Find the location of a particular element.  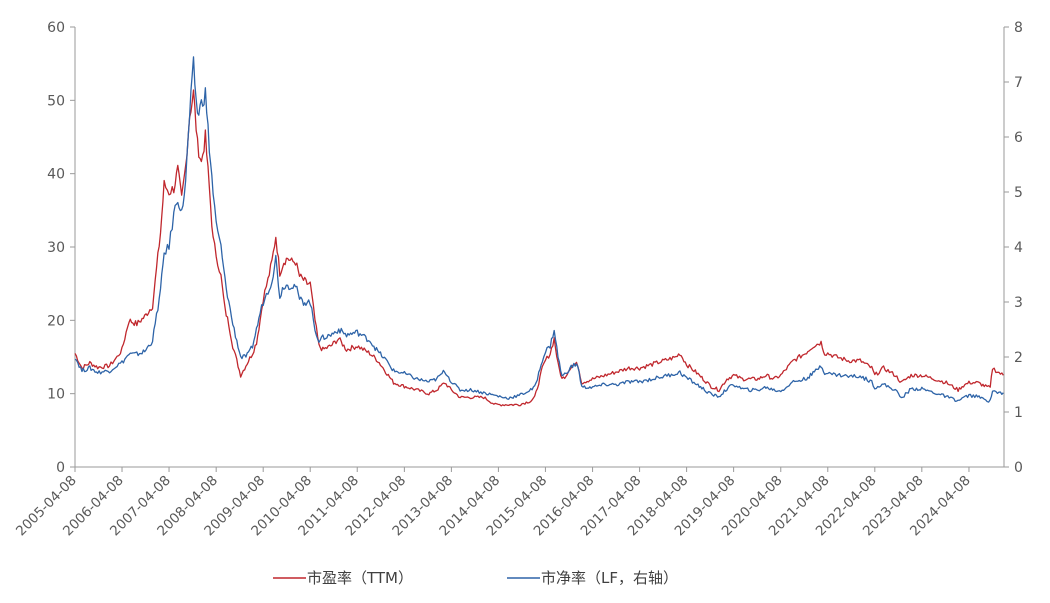

right-y-tick-label: 4 is located at coordinates (1018, 248).